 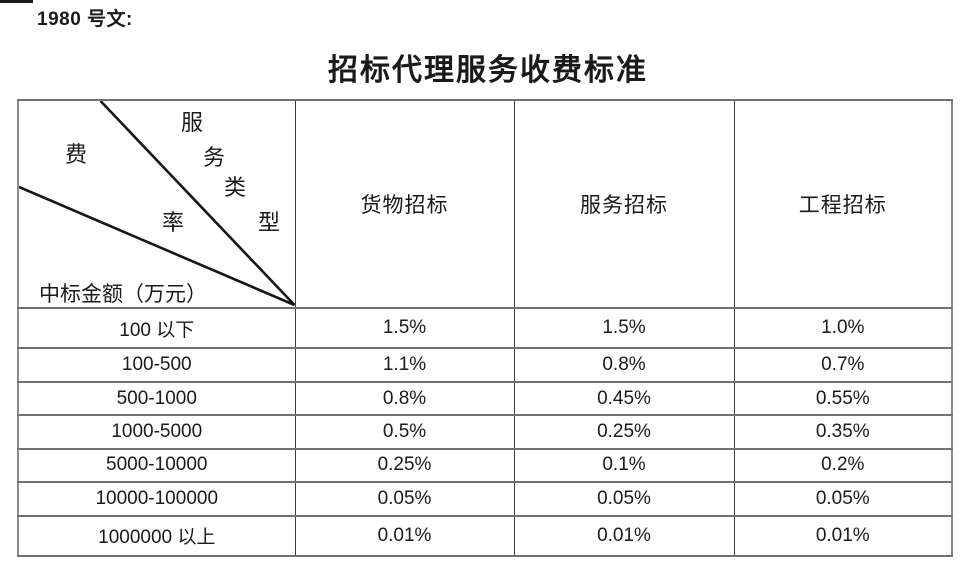 I want to click on table-row: 1000-5000 0.5% 0.25% 0.35%, so click(x=485, y=432).